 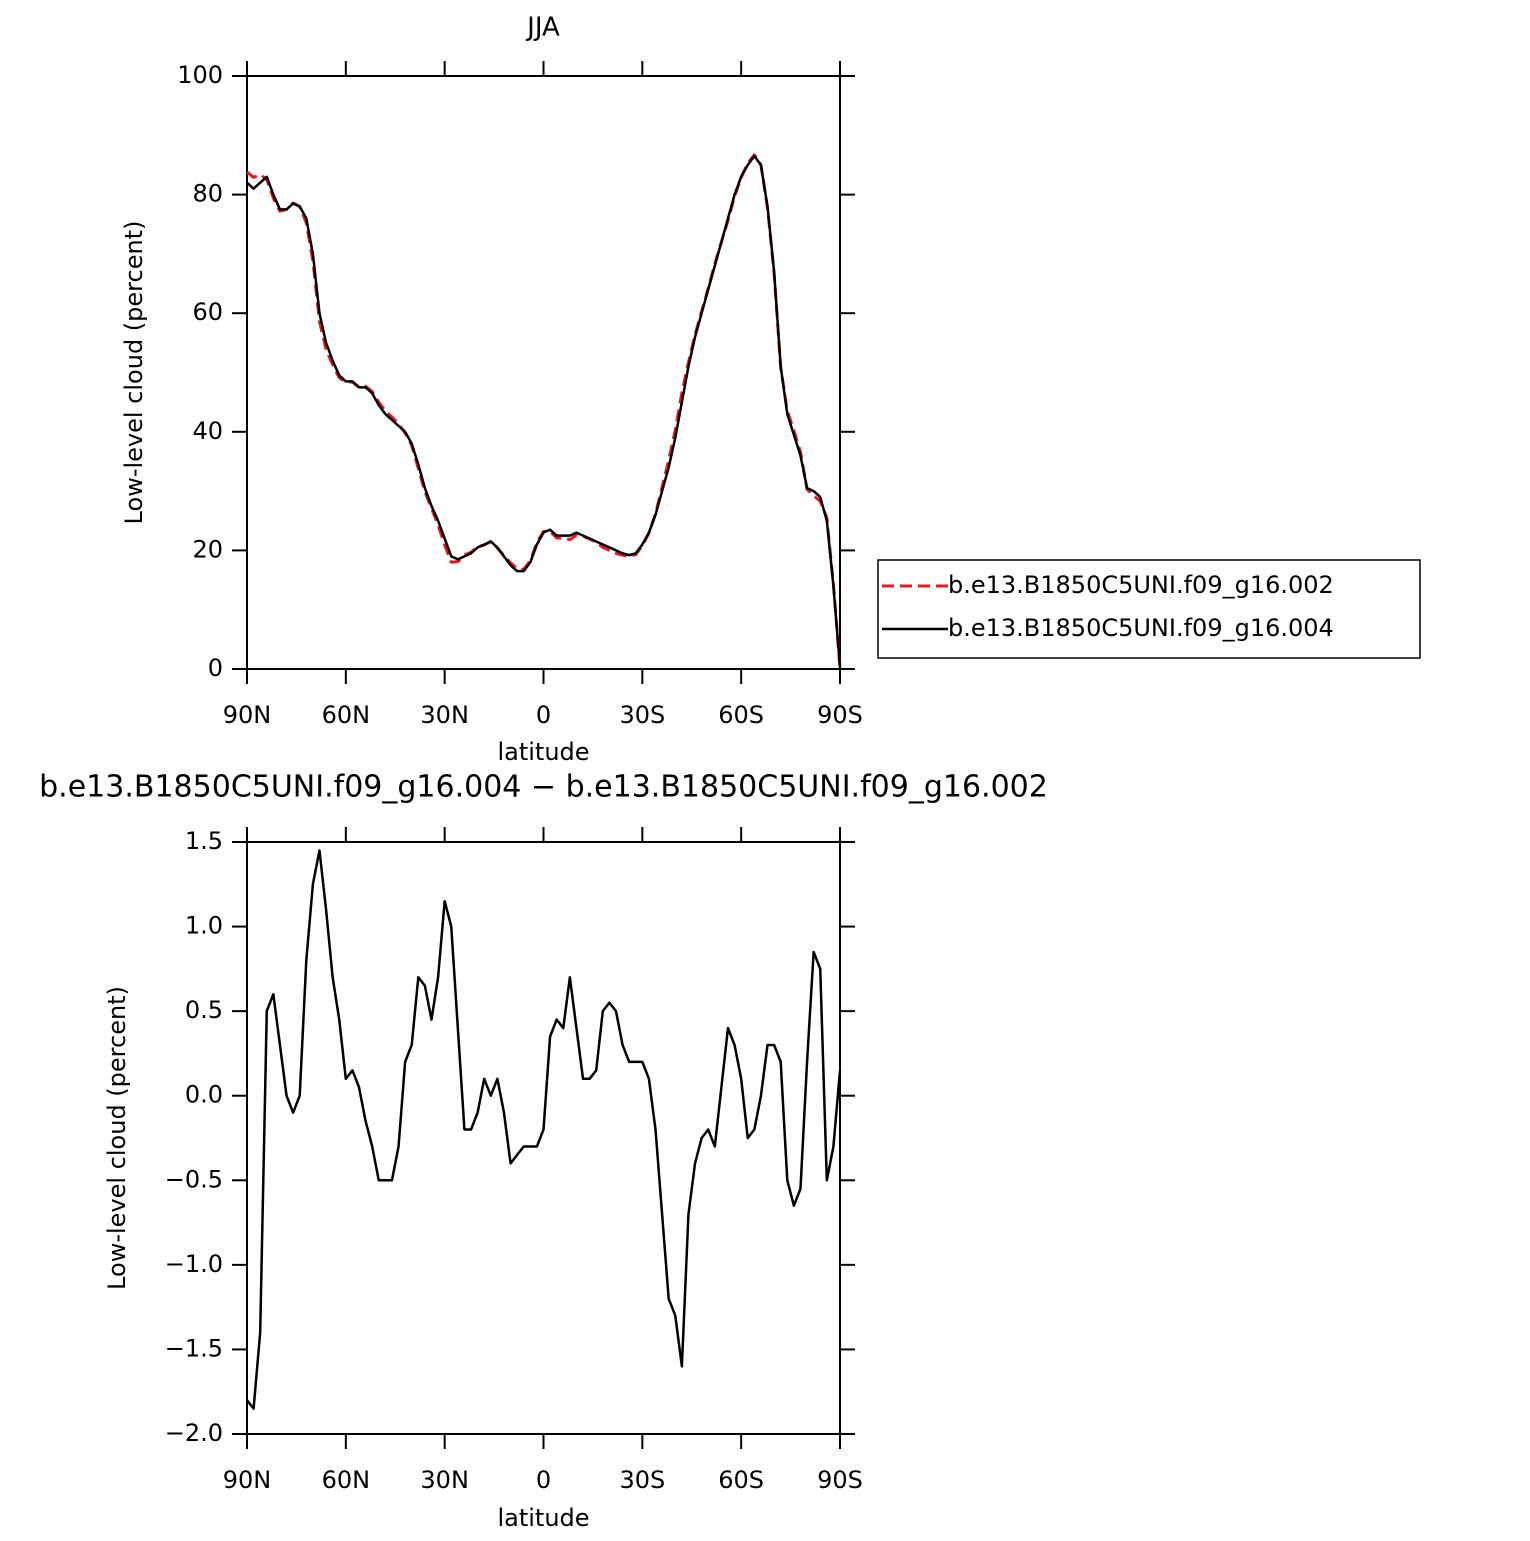 I want to click on y-tick-label: 60, so click(x=207, y=312).